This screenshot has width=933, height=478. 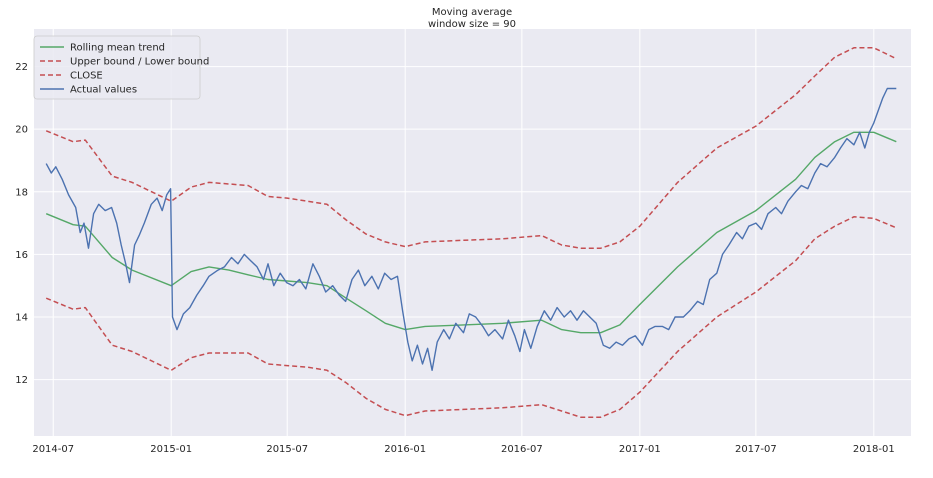 What do you see at coordinates (21, 380) in the screenshot?
I see `y-tick-label: 12` at bounding box center [21, 380].